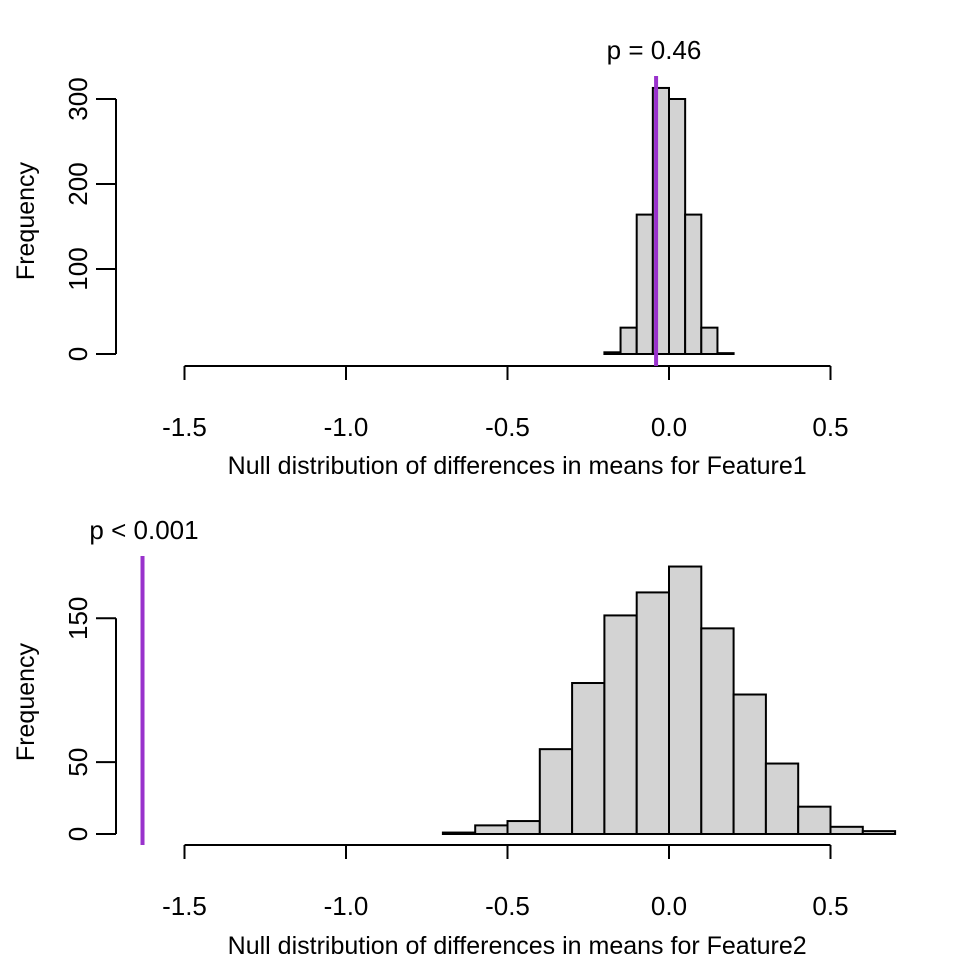 This screenshot has height=960, width=960. What do you see at coordinates (78, 183) in the screenshot?
I see `y-tick-label: 200` at bounding box center [78, 183].